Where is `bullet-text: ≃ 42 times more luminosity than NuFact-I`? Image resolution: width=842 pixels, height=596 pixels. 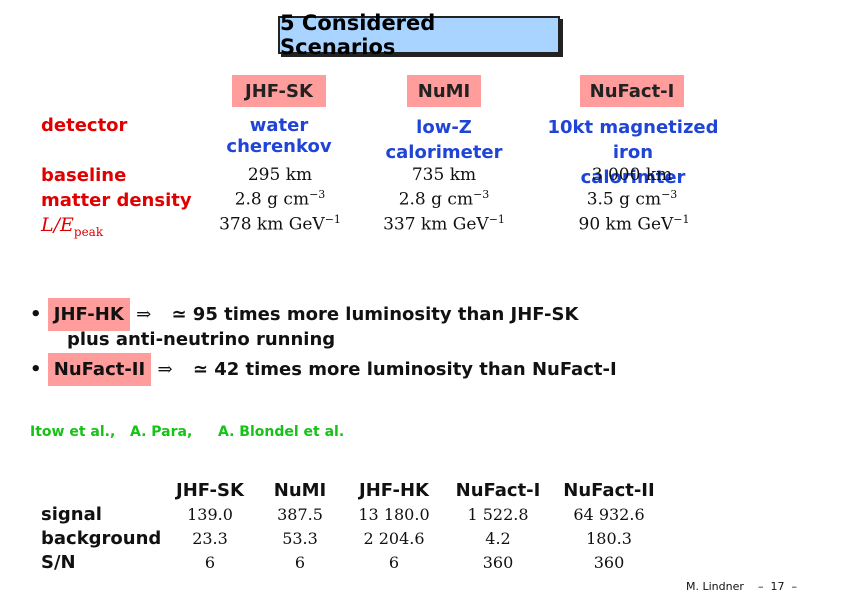
bullet-text: ≃ 42 times more luminosity than NuFact-I is located at coordinates (404, 369).